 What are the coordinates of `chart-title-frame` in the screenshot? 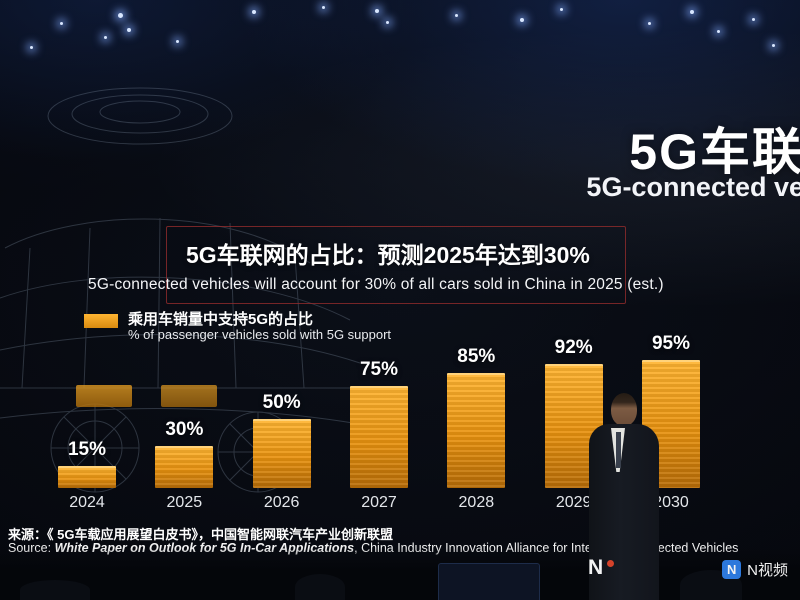 It's located at (396, 265).